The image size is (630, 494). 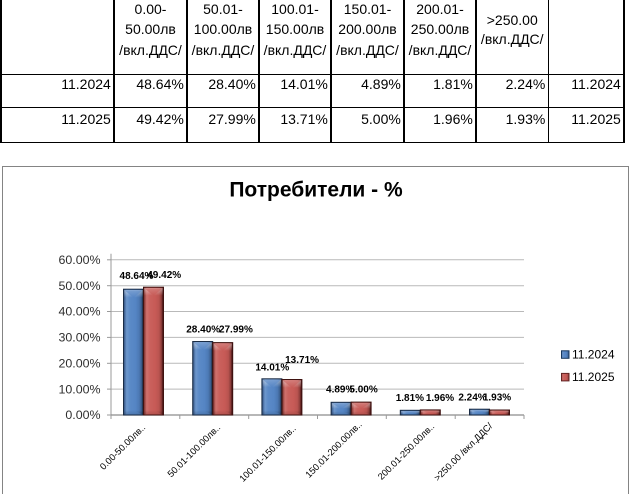 I want to click on svg-text: 100.01-150.00лв.., so click(x=267, y=453).